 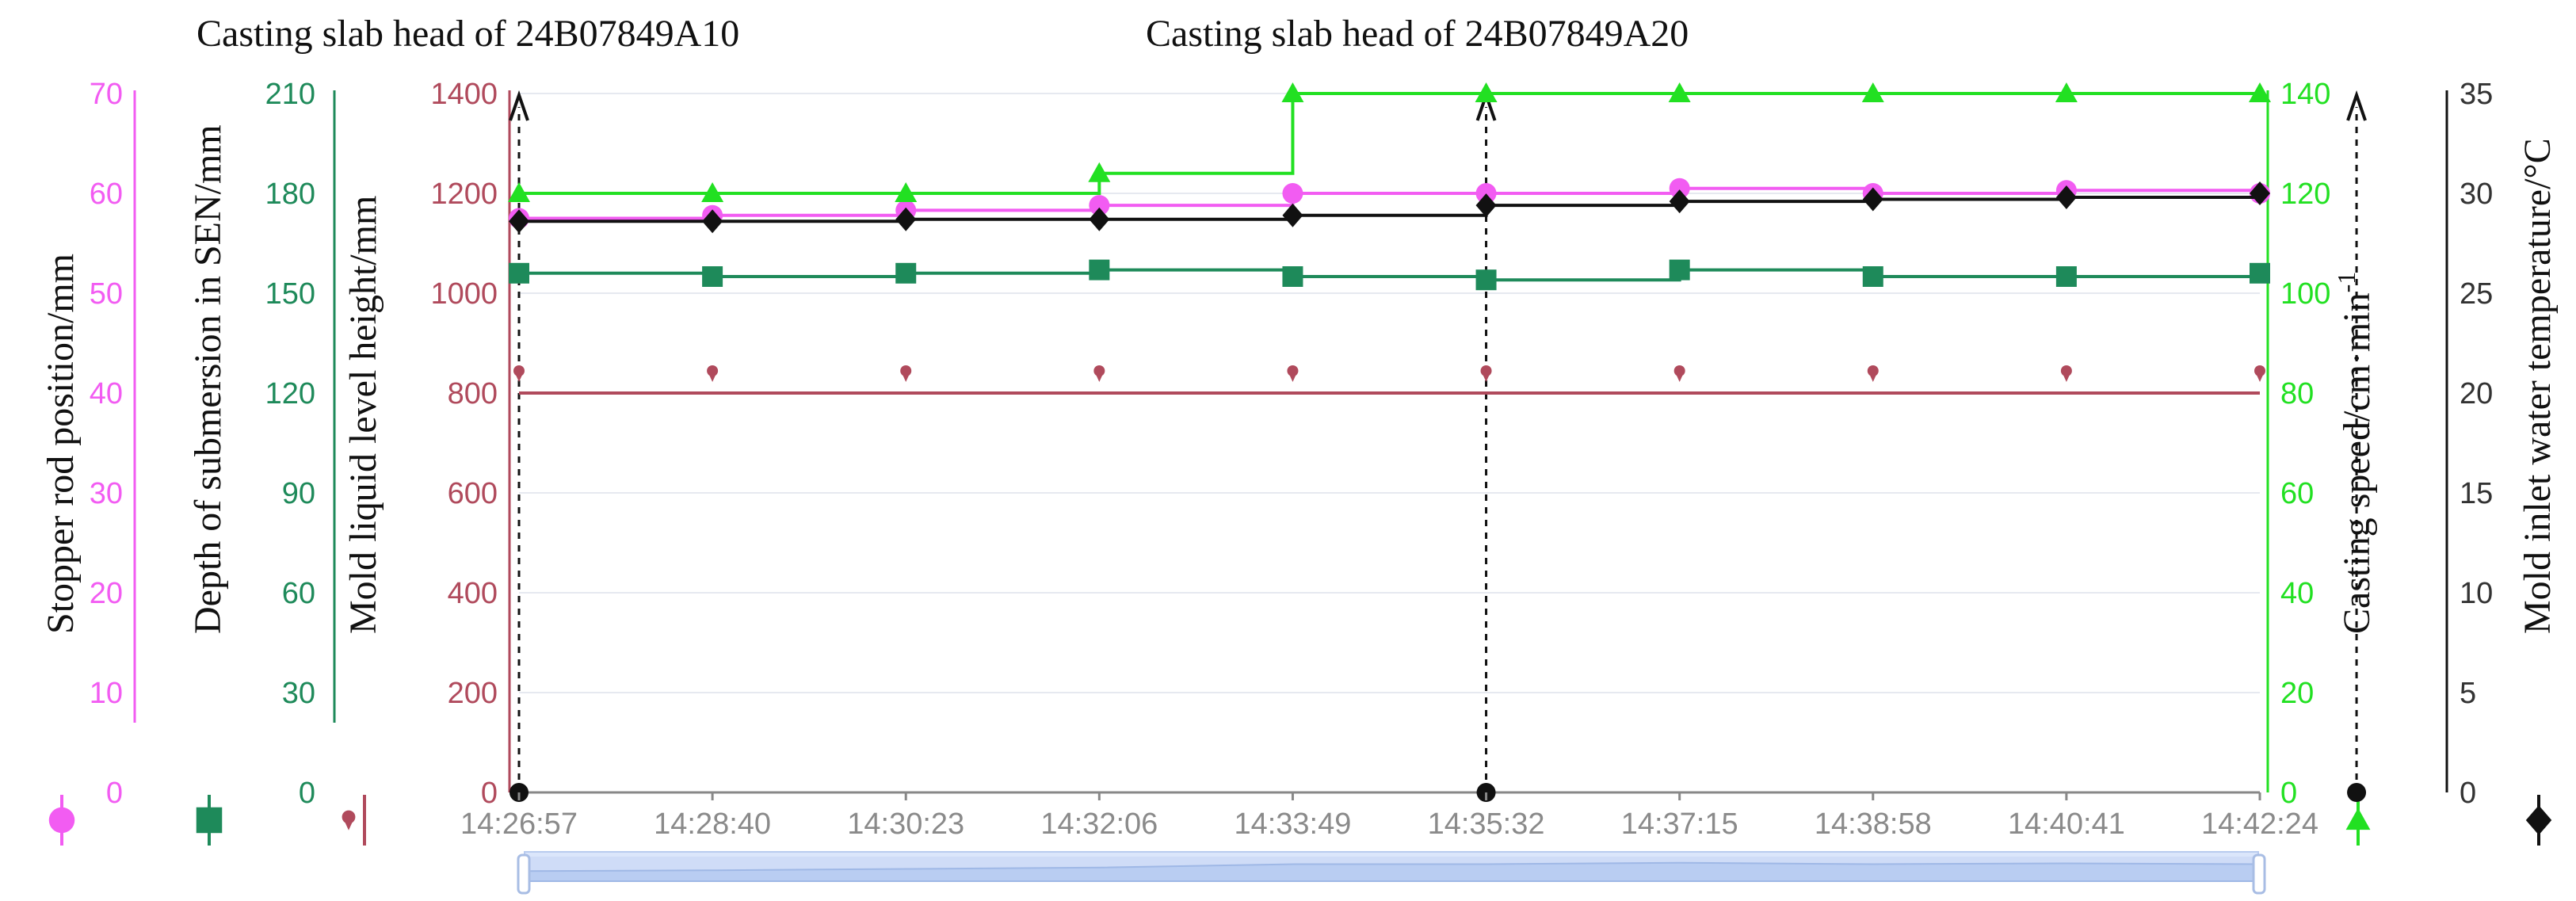 I want to click on zoom-handle-right, so click(x=2259, y=874).